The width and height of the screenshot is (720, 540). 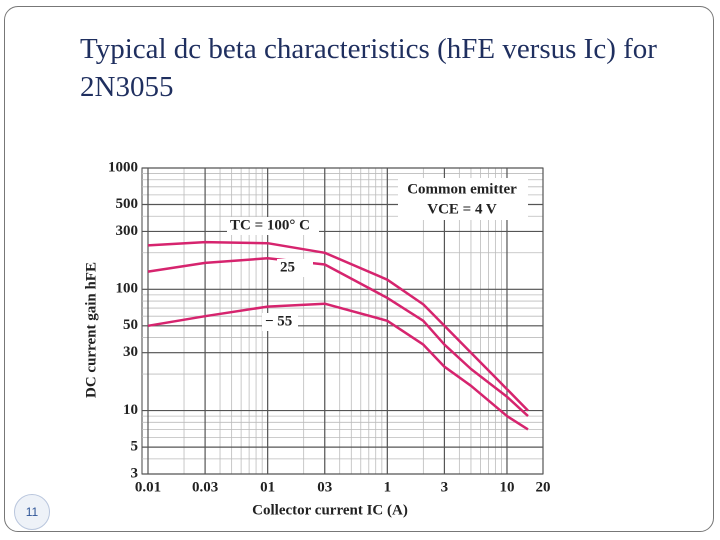 I want to click on x-tick-label: 1, so click(x=388, y=487).